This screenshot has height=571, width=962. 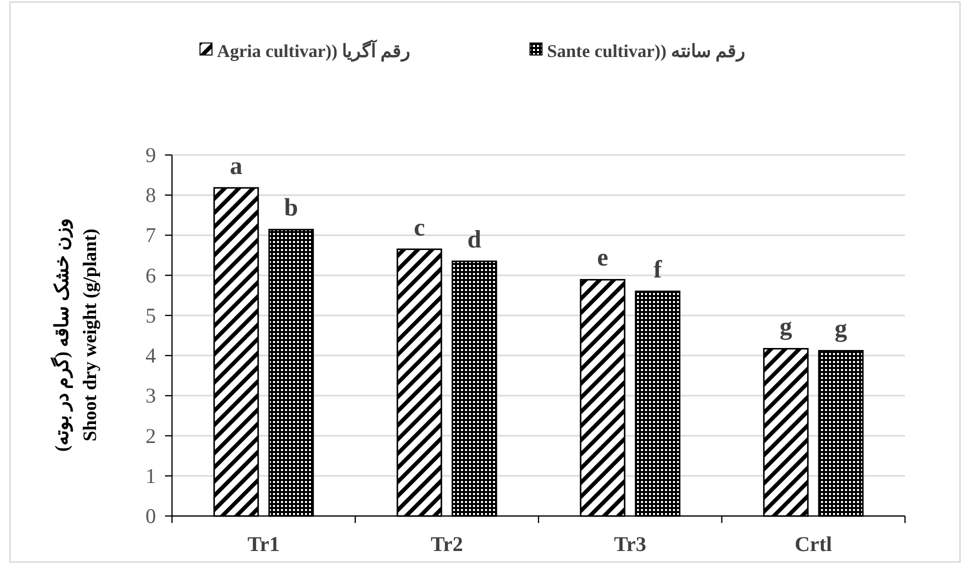 I want to click on legend-label: Sante cultivar)) رقم سانته, so click(x=646, y=51).